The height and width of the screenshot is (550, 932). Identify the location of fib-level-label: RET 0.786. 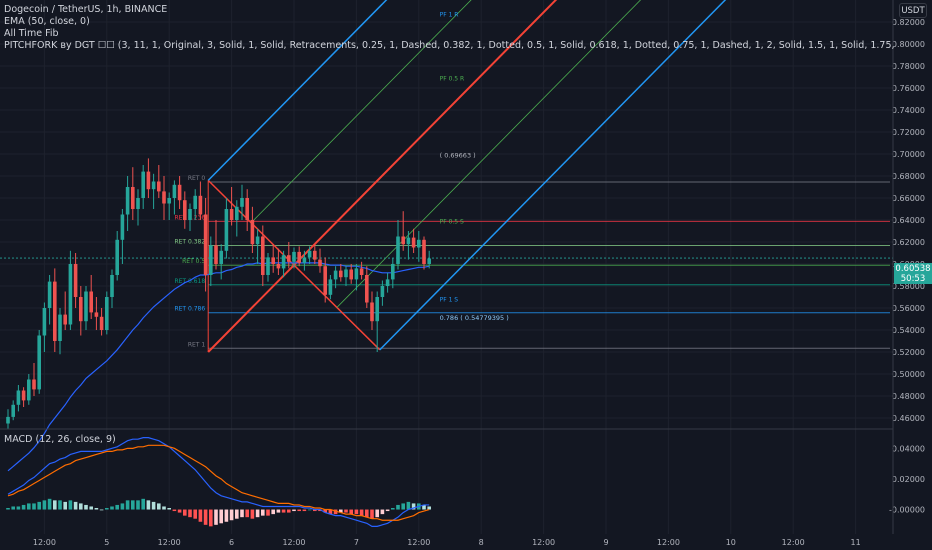
(189, 309).